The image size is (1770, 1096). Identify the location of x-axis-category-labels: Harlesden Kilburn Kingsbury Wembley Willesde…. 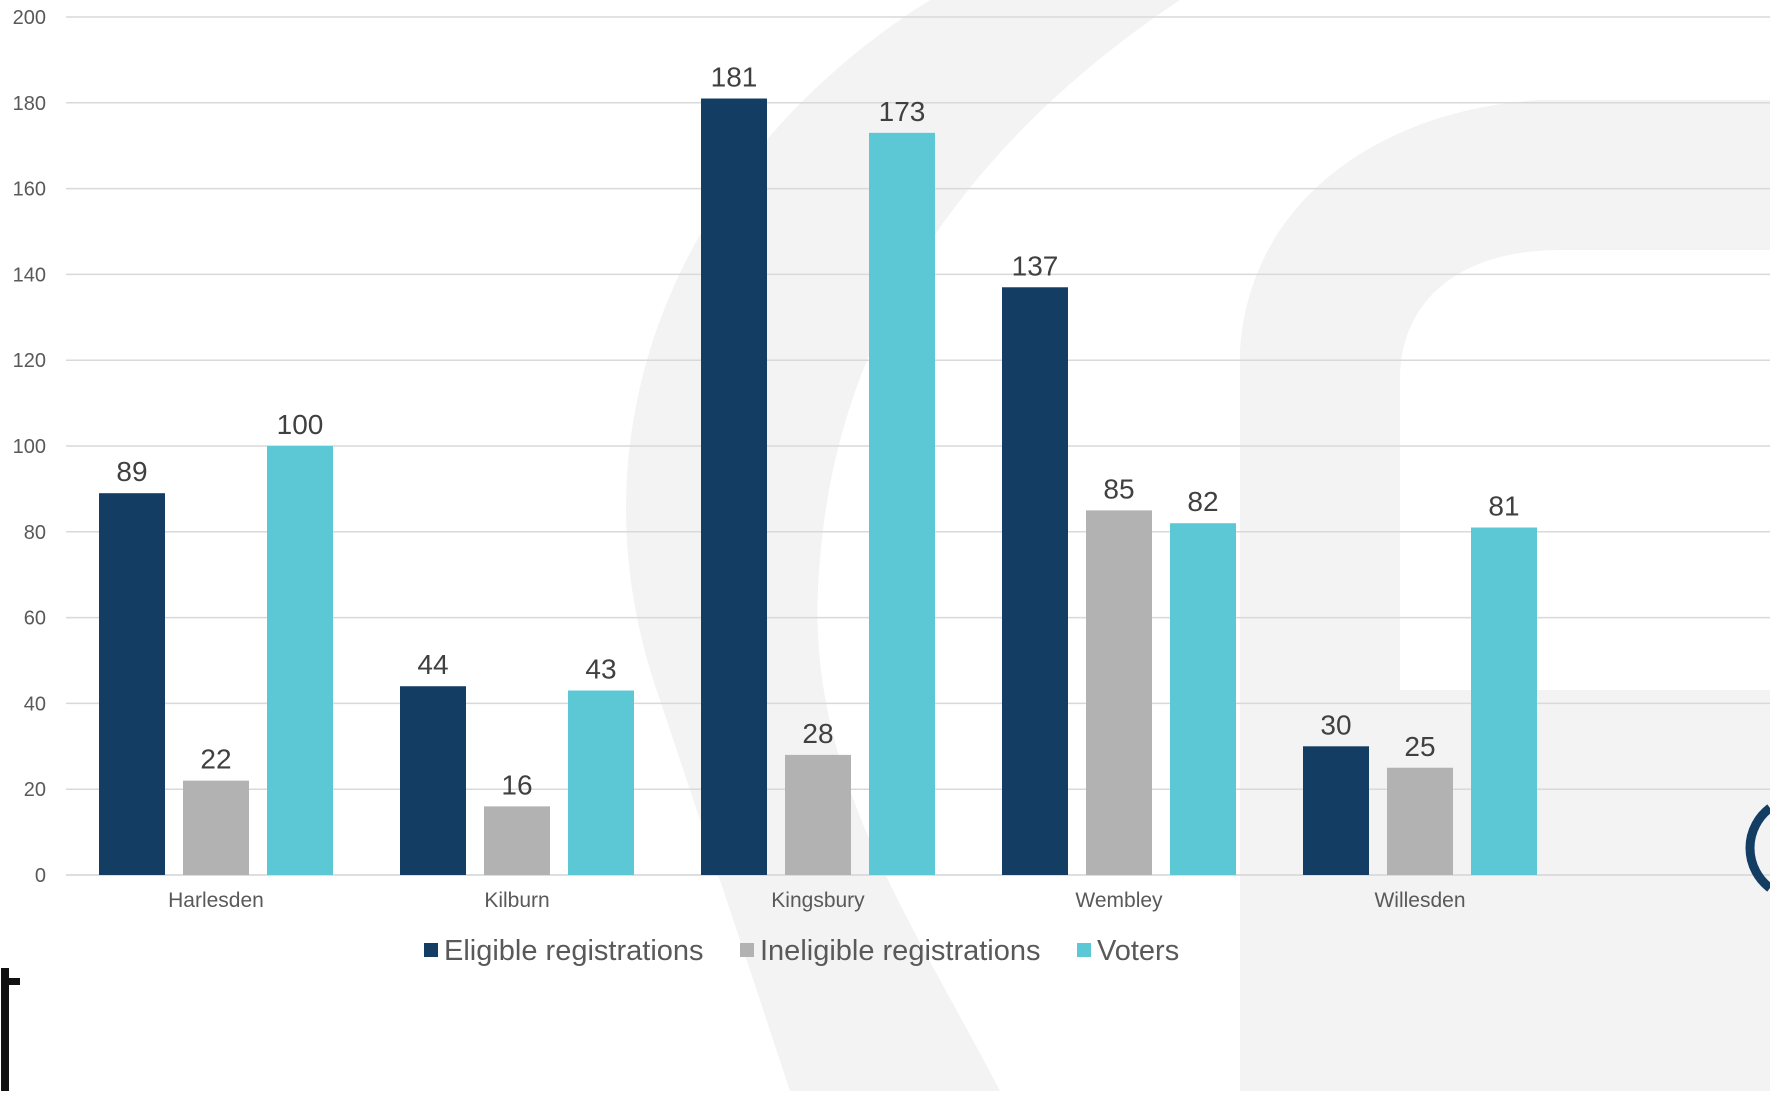
(816, 900).